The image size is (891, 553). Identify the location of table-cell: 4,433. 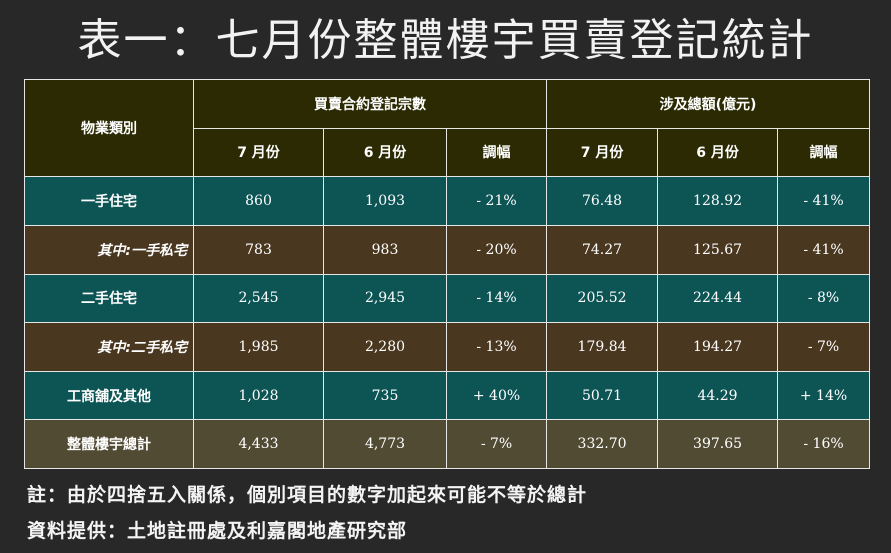
(258, 444).